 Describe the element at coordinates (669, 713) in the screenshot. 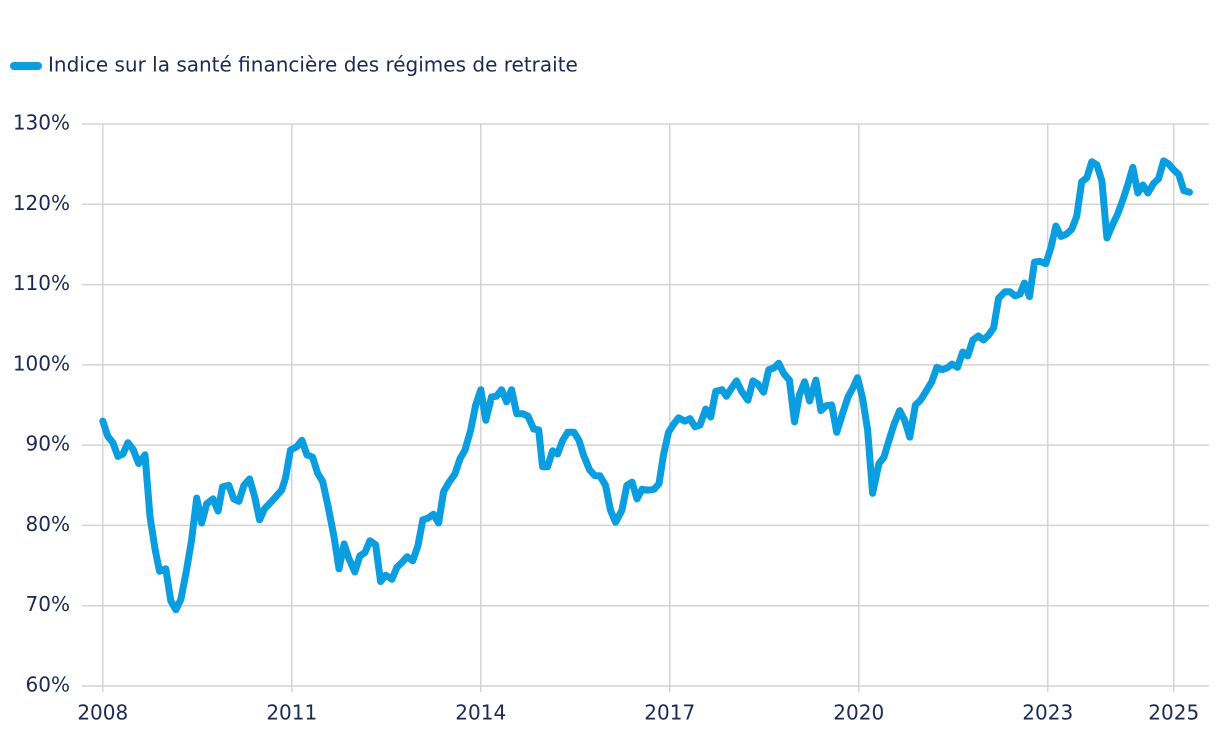

I see `x-tick-label: 2017` at that location.